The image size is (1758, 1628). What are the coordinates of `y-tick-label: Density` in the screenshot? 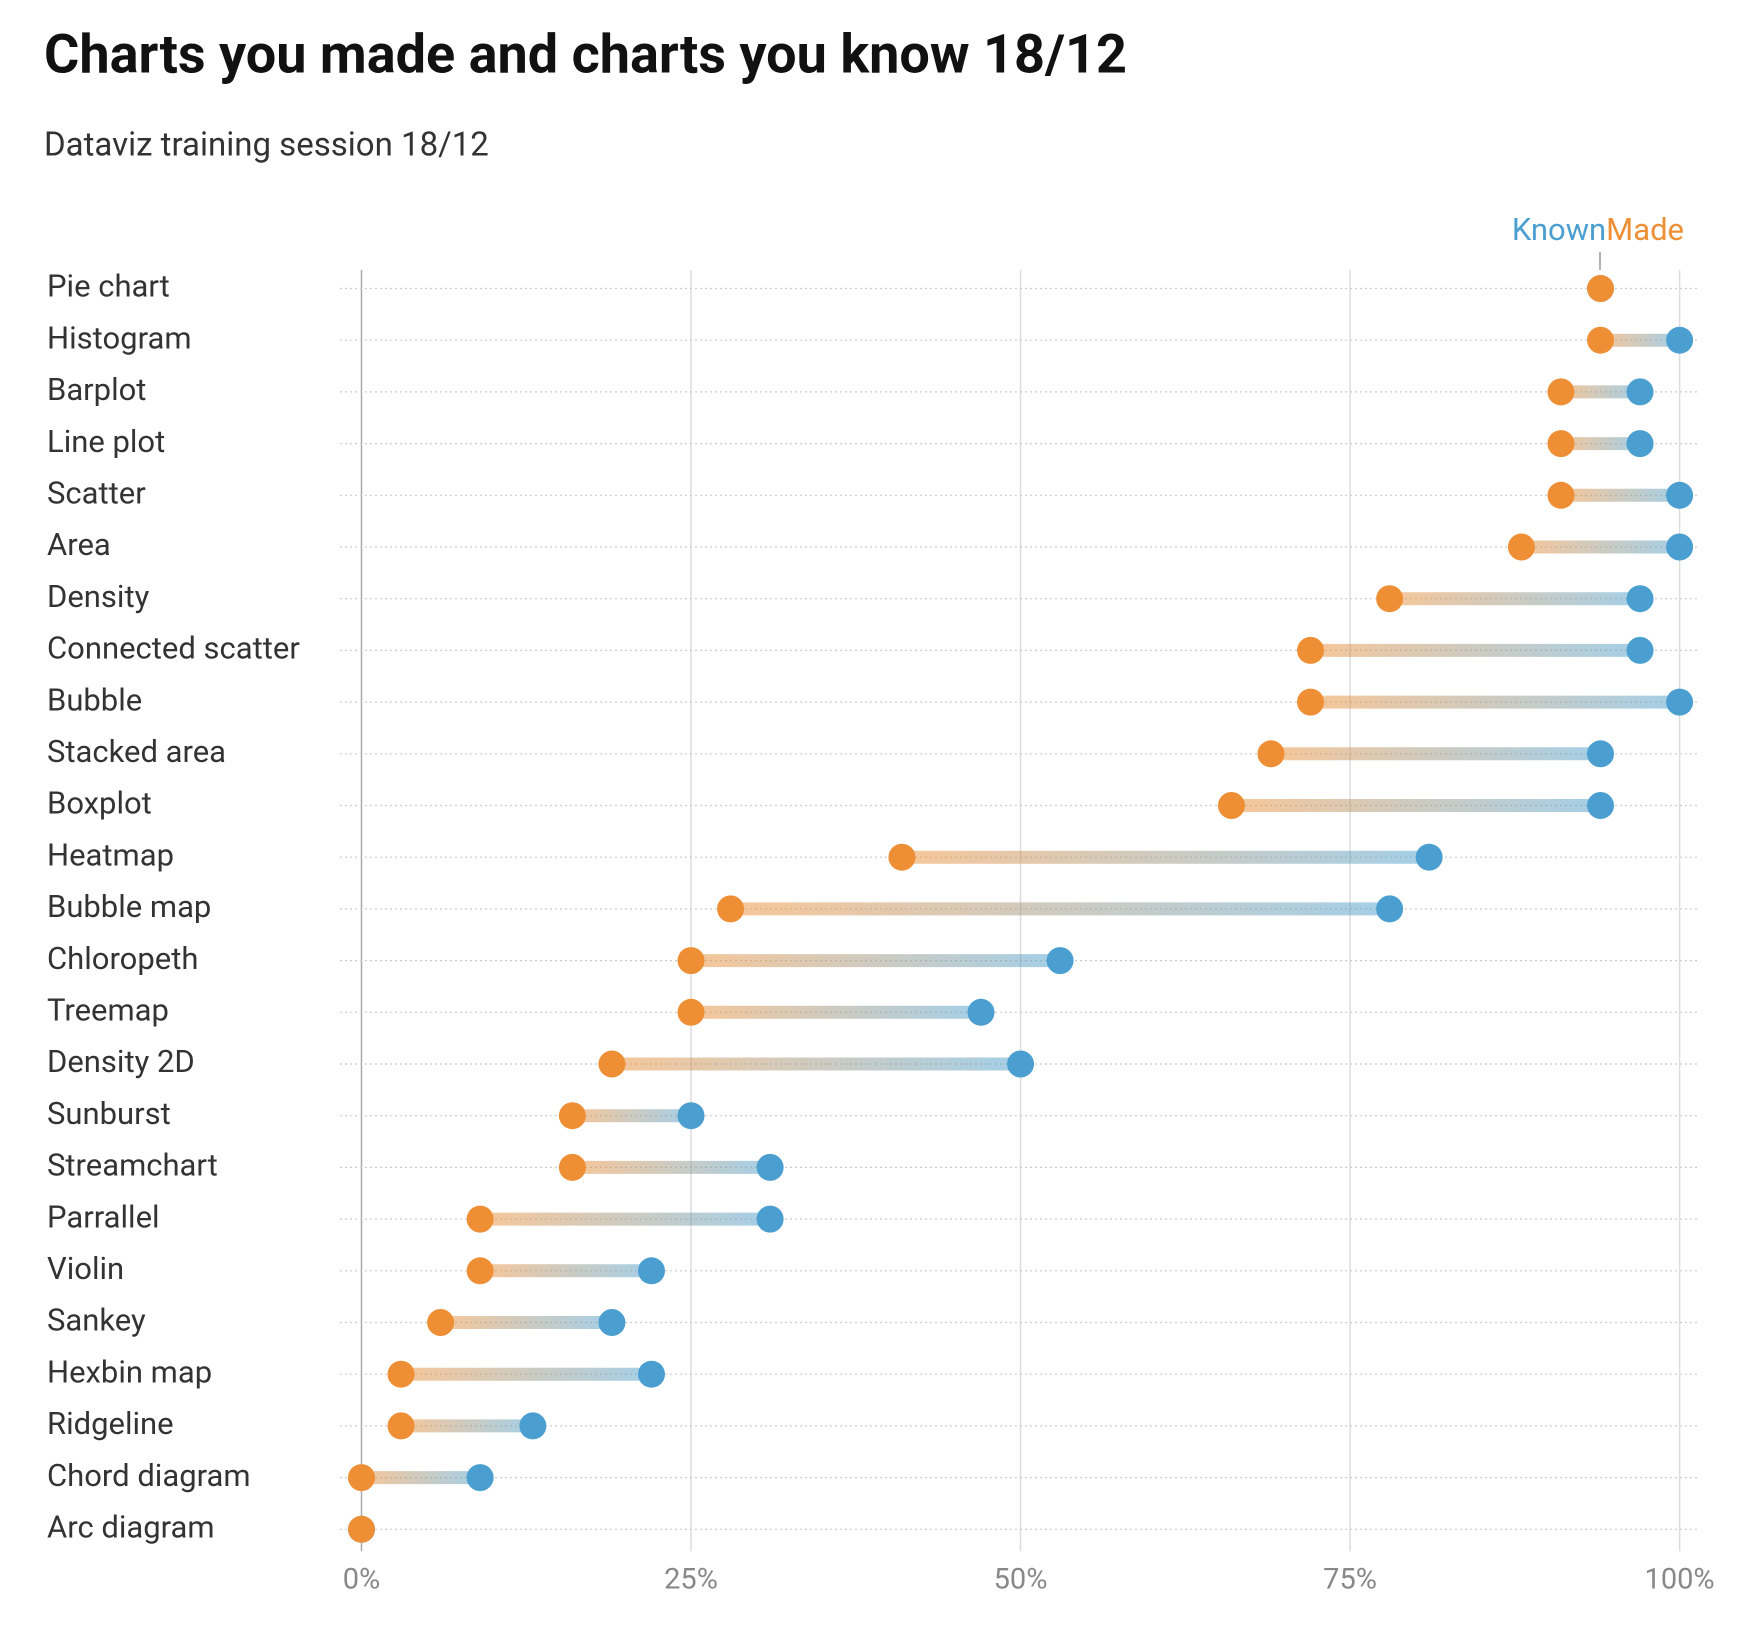 It's located at (98, 596).